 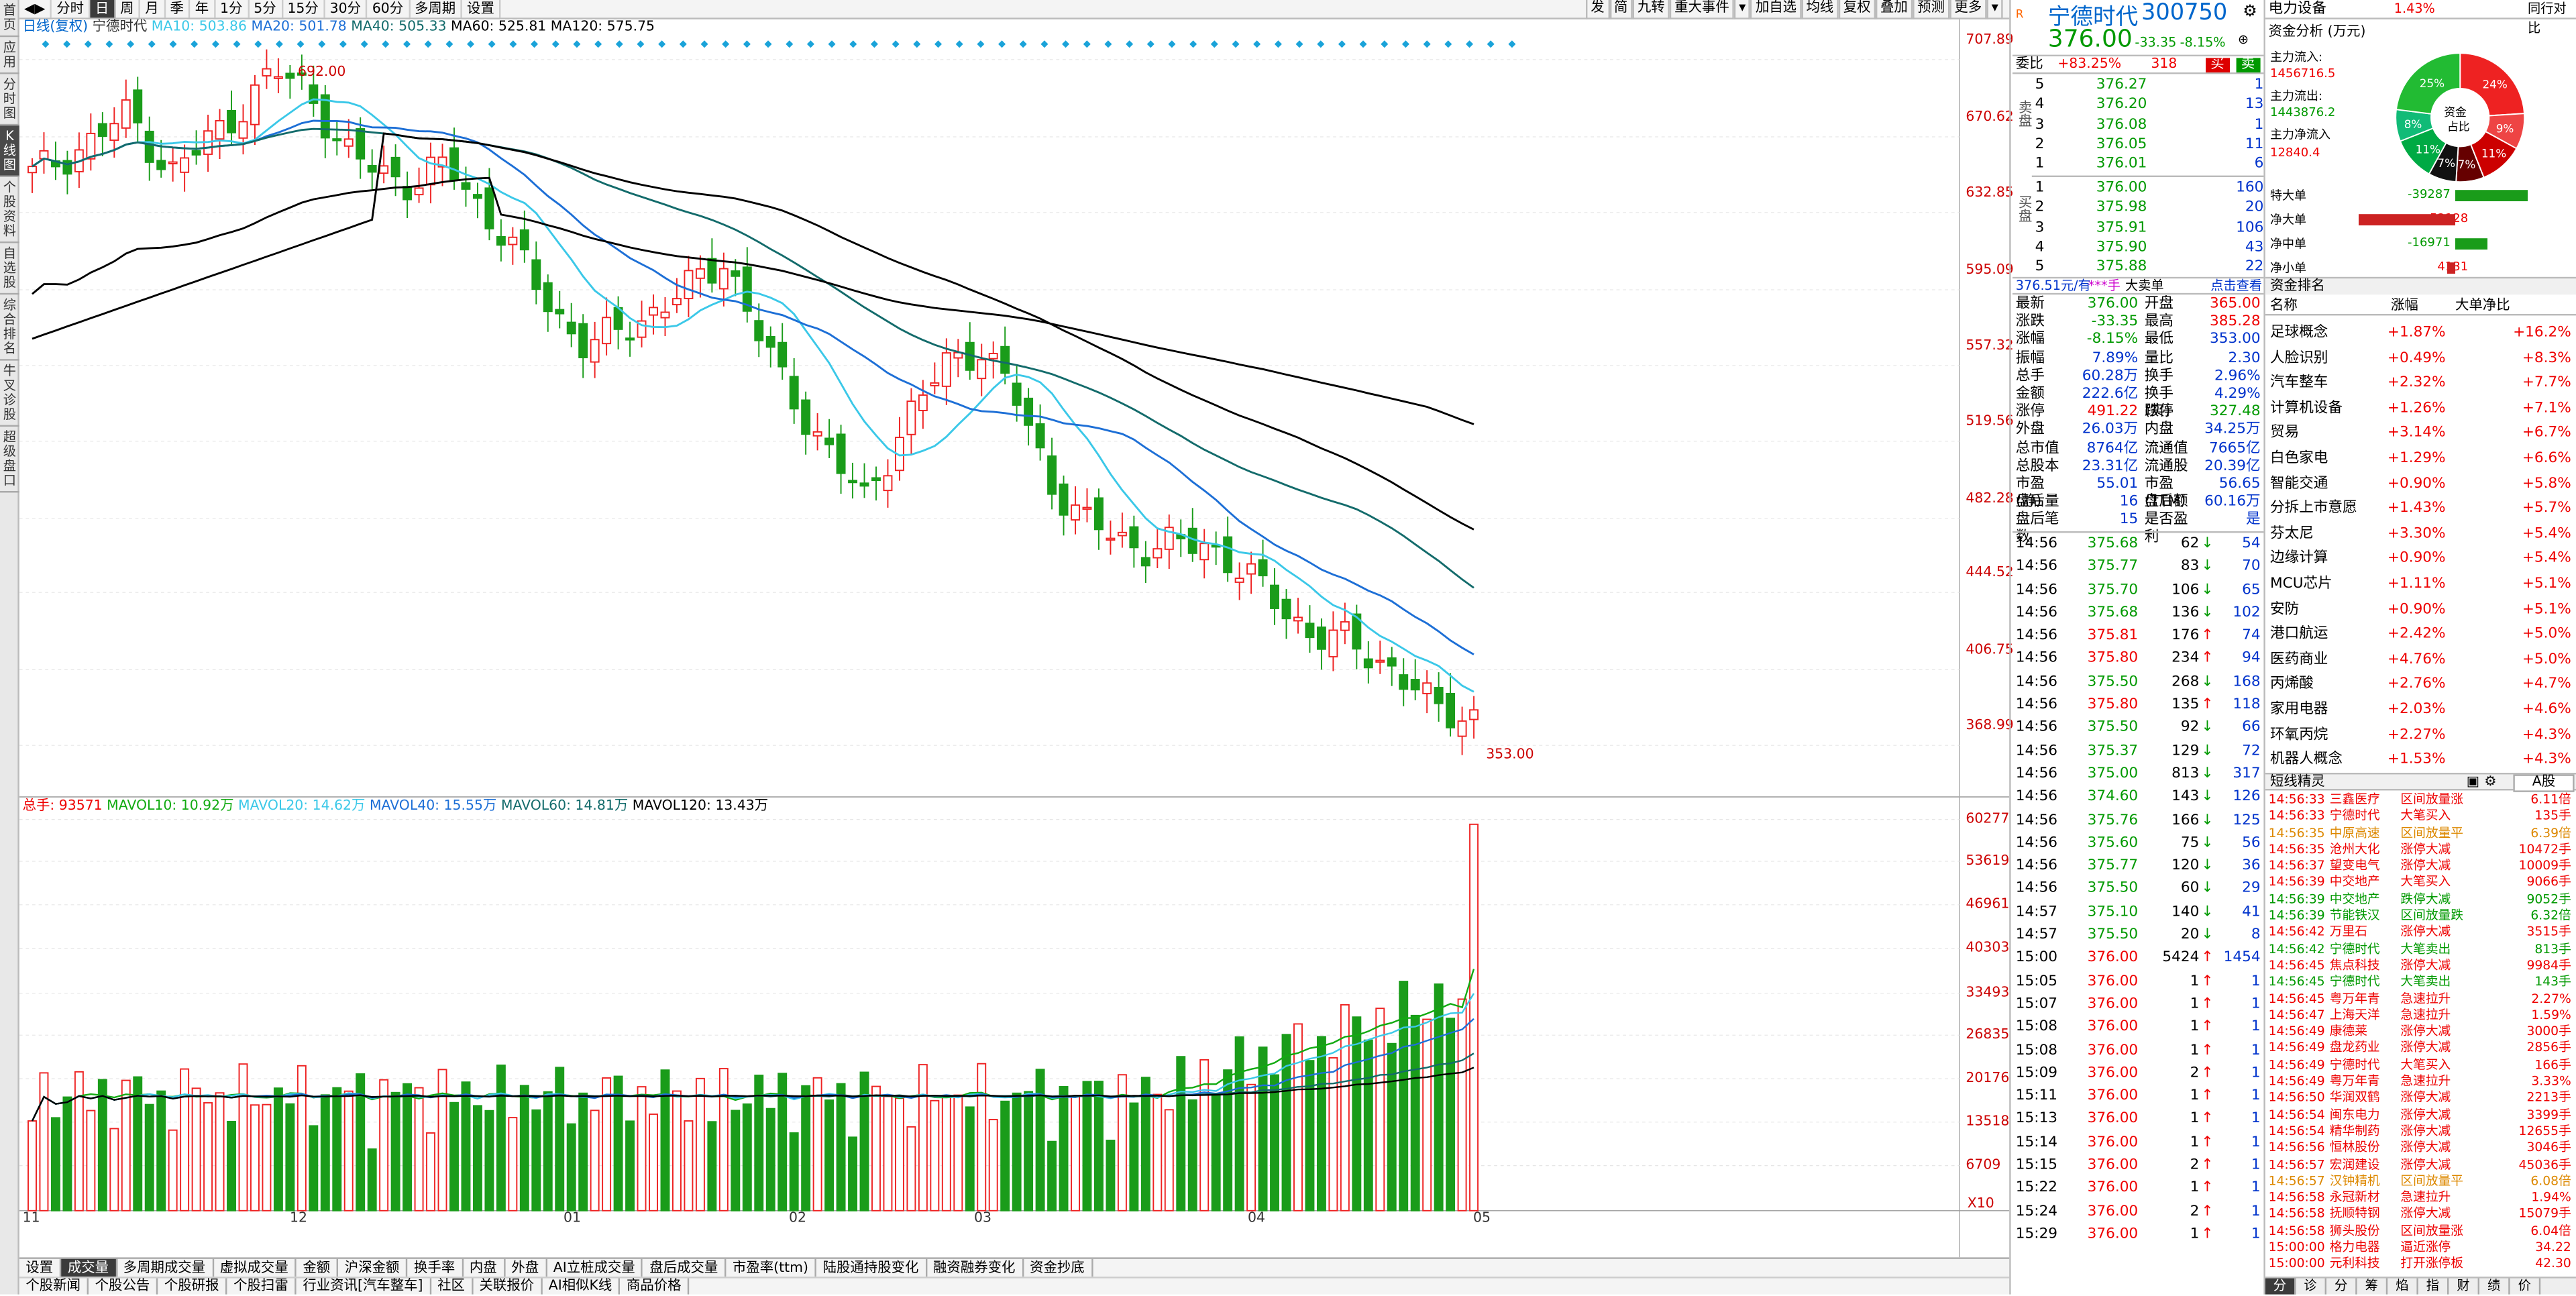 I want to click on tool-tab-9: 预测, so click(x=1931, y=9).